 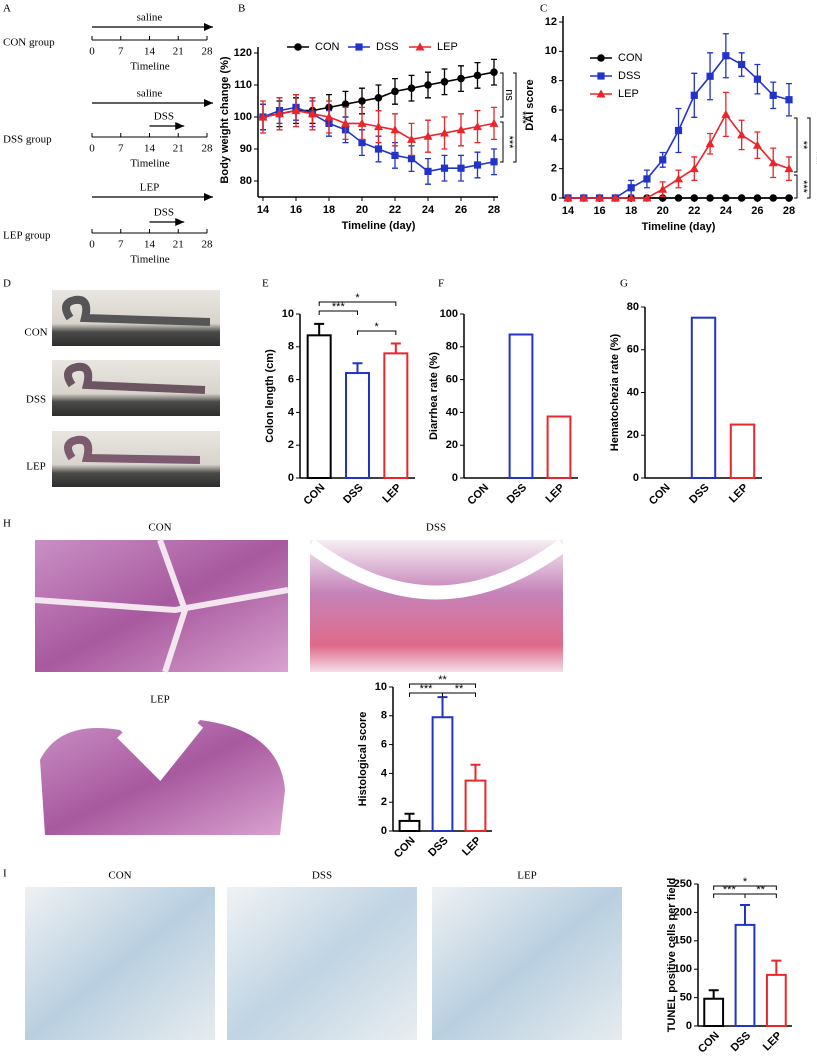 I want to click on group-label: DSS group, so click(x=27, y=140).